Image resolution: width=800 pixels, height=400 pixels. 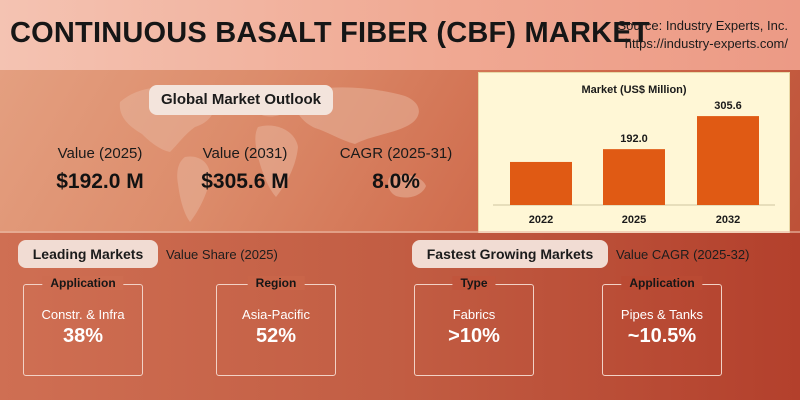 I want to click on card-value: 52%, so click(x=276, y=336).